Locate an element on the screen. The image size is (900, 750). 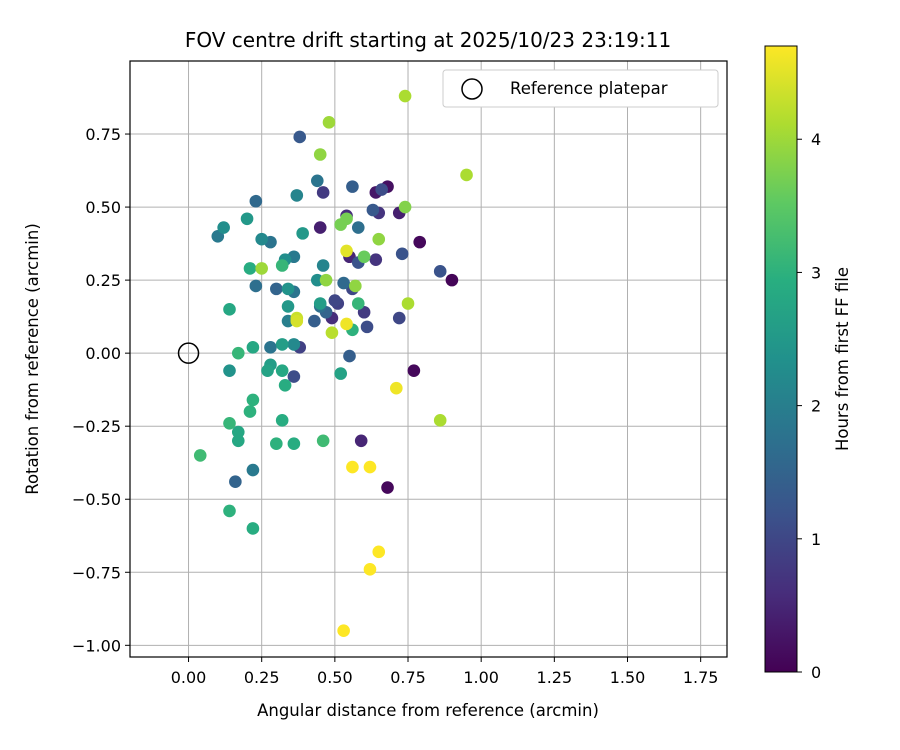
y-tick-label: −0.50 is located at coordinates (96, 499).